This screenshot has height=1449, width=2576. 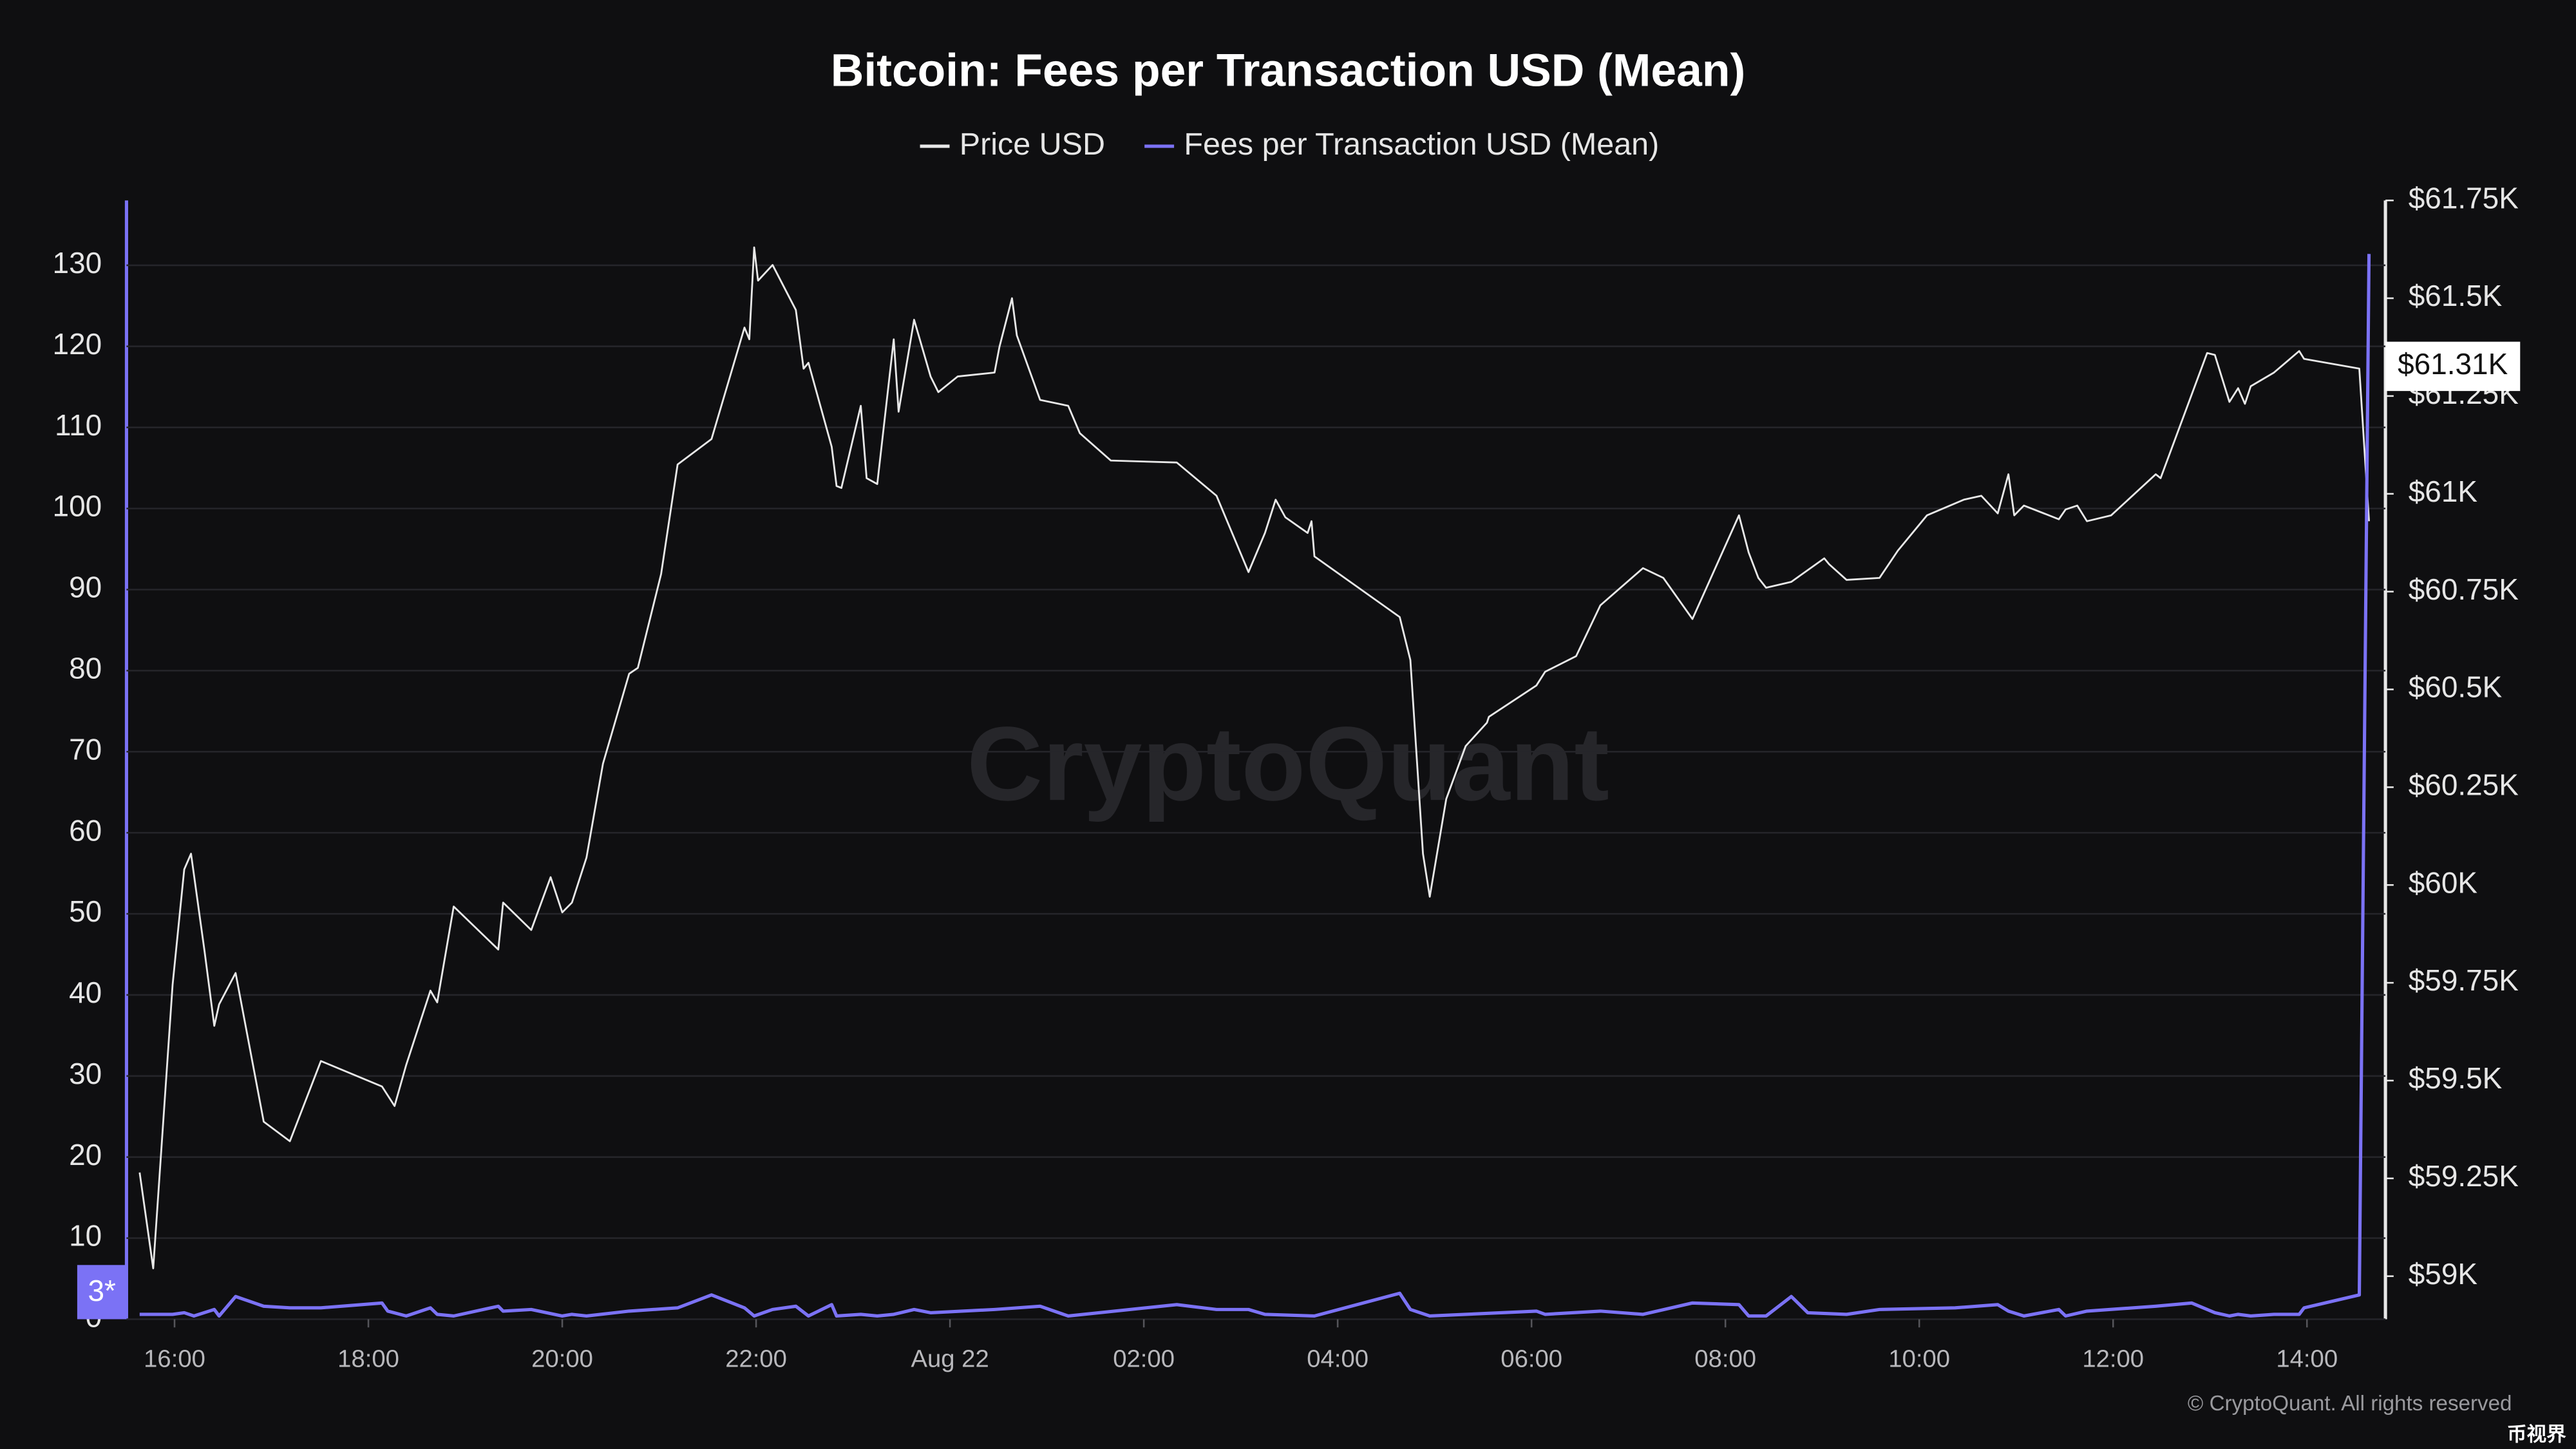 I want to click on x-tick-label: 10:00, so click(x=1919, y=1358).